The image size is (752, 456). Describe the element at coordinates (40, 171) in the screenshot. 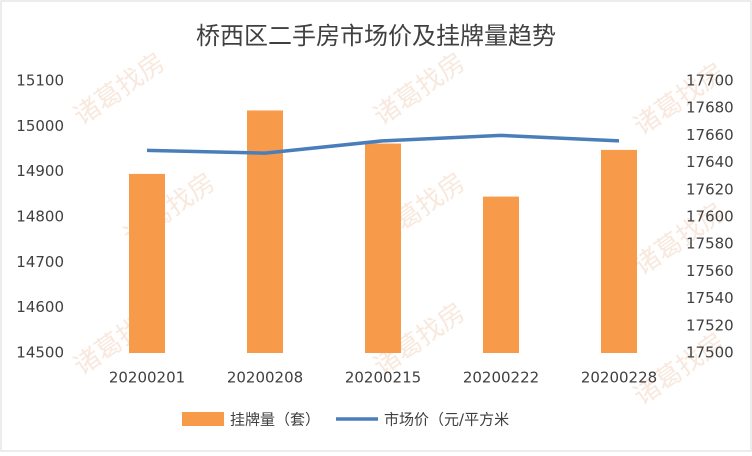

I see `y-tick-label: 14900` at that location.